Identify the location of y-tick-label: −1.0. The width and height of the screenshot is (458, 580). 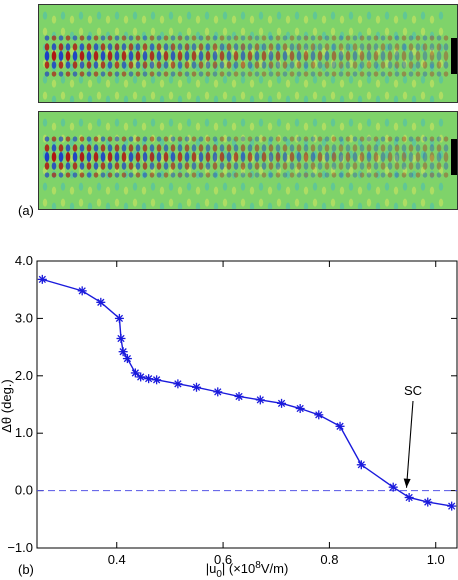
(20, 547).